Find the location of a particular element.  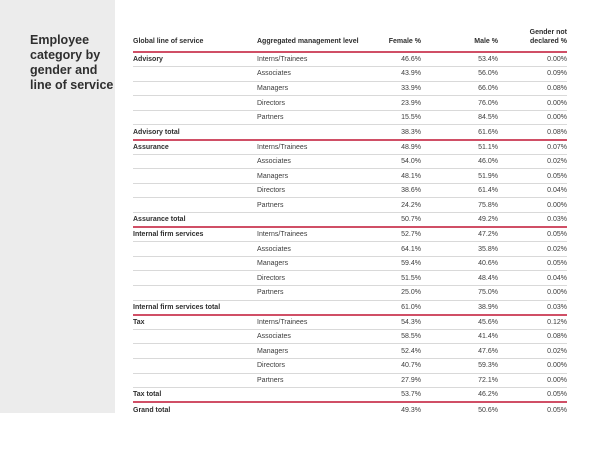

table-row: Managers 52.4% 47.6% 0.02% is located at coordinates (350, 351).